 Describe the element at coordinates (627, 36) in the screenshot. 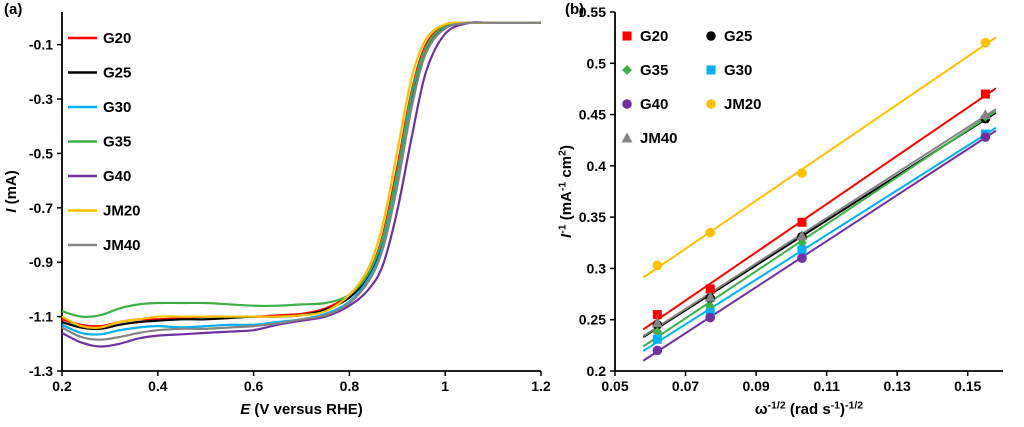

I see `legend-marker-G20` at that location.